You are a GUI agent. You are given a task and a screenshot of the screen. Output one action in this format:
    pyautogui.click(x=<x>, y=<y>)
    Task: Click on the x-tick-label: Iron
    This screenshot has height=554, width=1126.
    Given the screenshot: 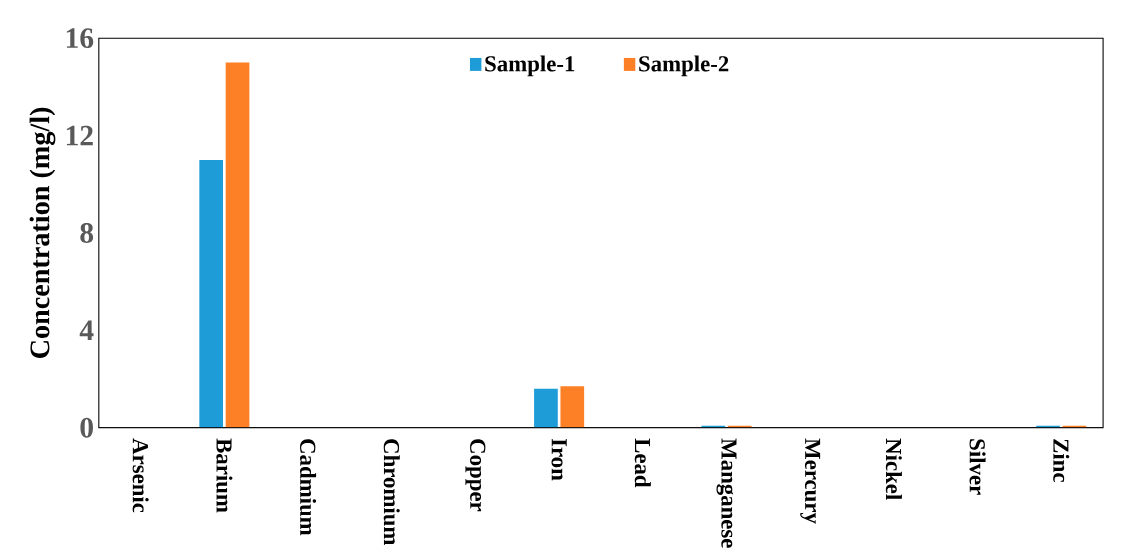 What is the action you would take?
    pyautogui.click(x=559, y=460)
    